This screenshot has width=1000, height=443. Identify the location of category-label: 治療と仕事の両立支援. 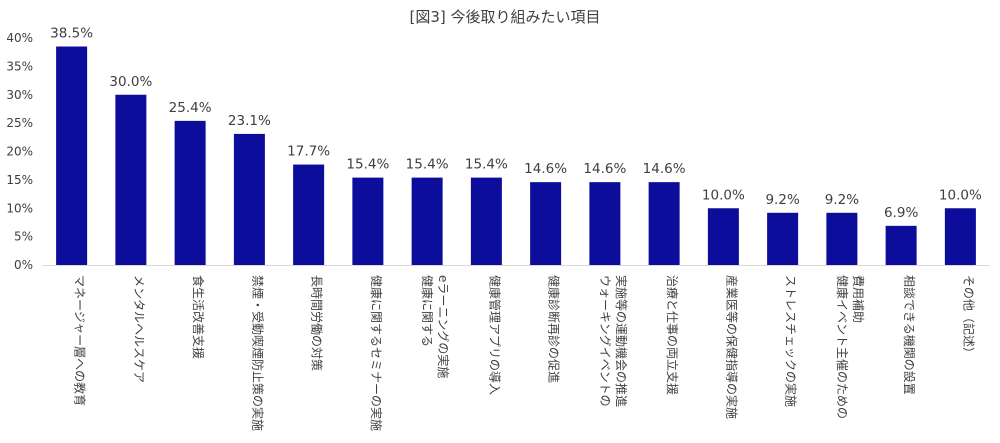
(672, 335).